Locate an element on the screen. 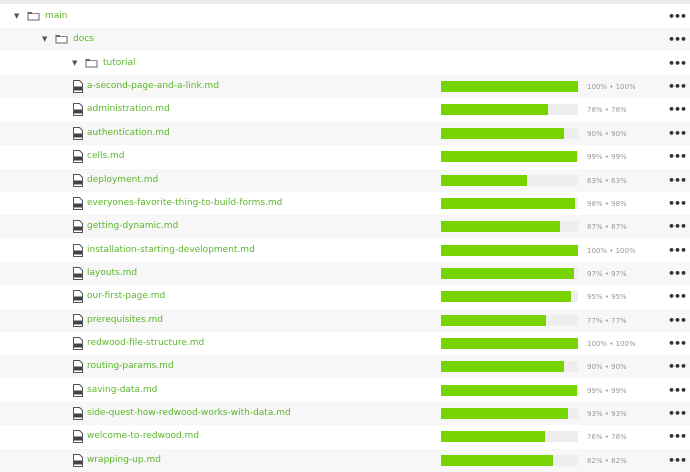 The width and height of the screenshot is (690, 472). file-name-link: deployment.md is located at coordinates (123, 179).